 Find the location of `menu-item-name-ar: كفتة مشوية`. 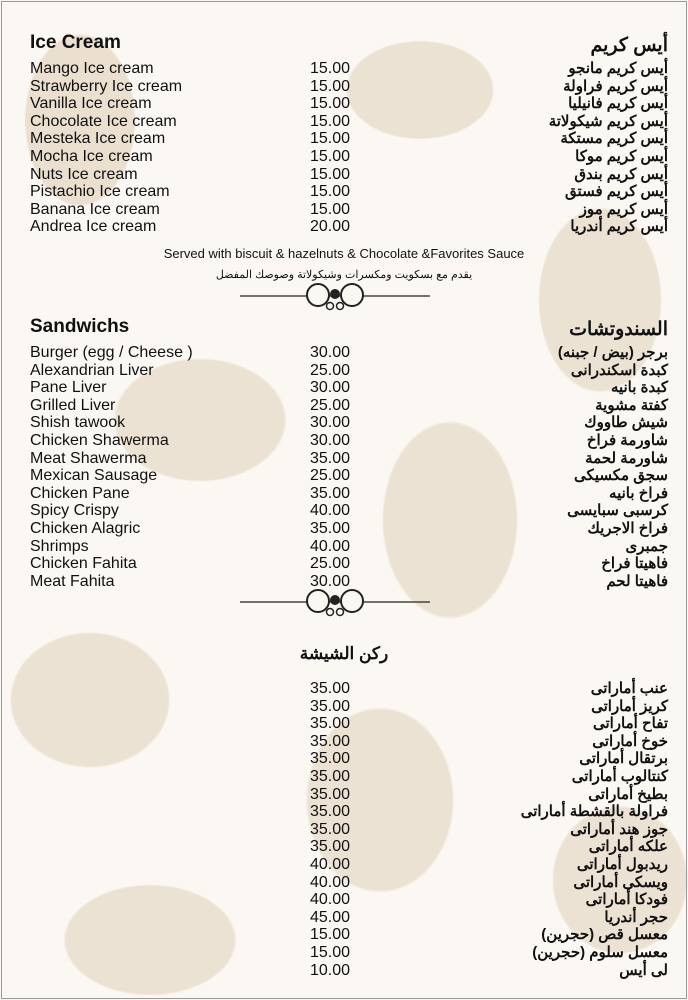

menu-item-name-ar: كفتة مشوية is located at coordinates (631, 405).